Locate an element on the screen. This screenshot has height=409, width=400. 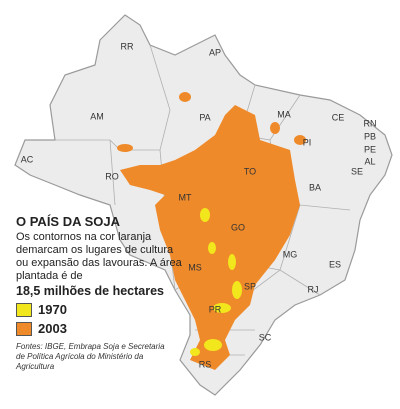
state-label: RN is located at coordinates (370, 123).